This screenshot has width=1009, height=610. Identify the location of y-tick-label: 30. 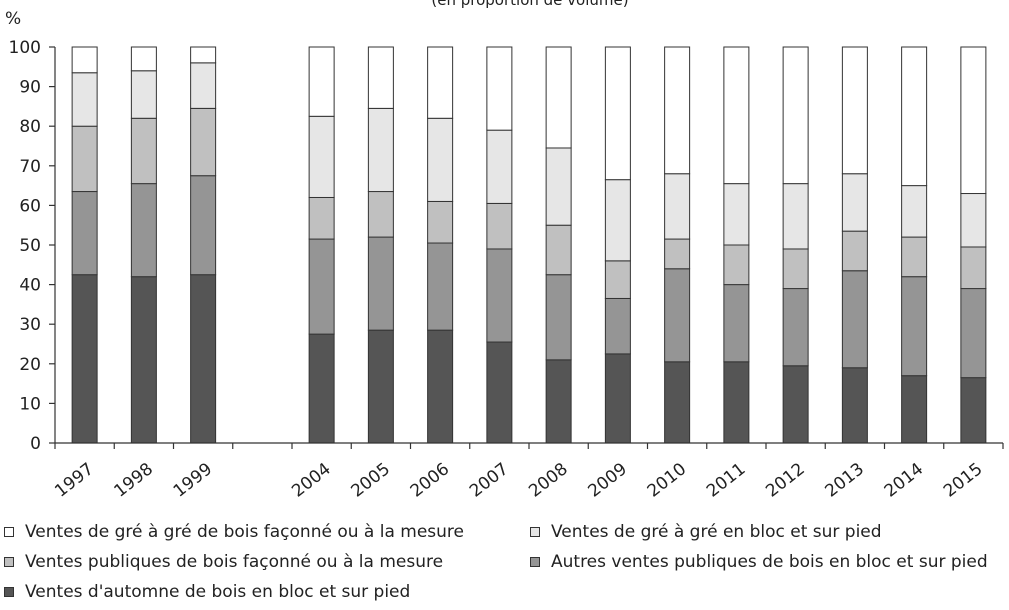
(30, 325).